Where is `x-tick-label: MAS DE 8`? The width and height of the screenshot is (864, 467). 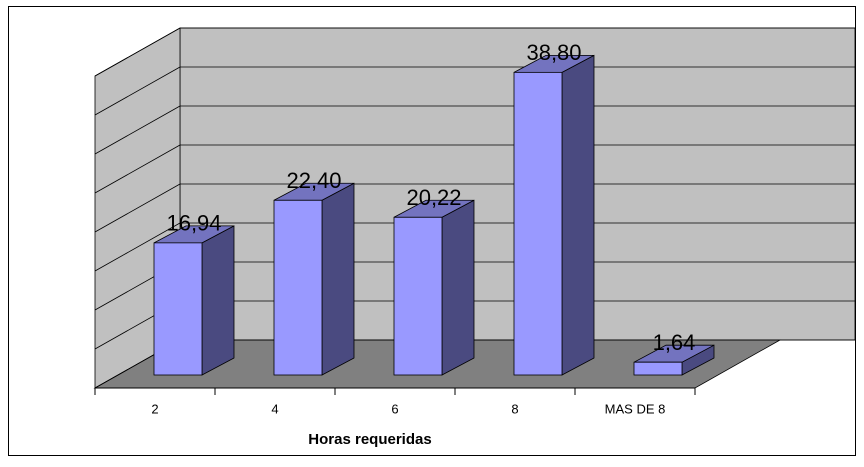
x-tick-label: MAS DE 8 is located at coordinates (635, 408).